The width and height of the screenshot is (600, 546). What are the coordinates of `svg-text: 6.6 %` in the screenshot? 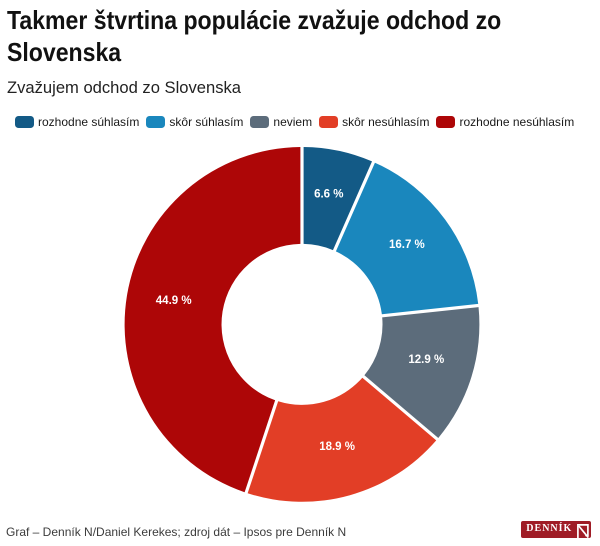 It's located at (328, 195).